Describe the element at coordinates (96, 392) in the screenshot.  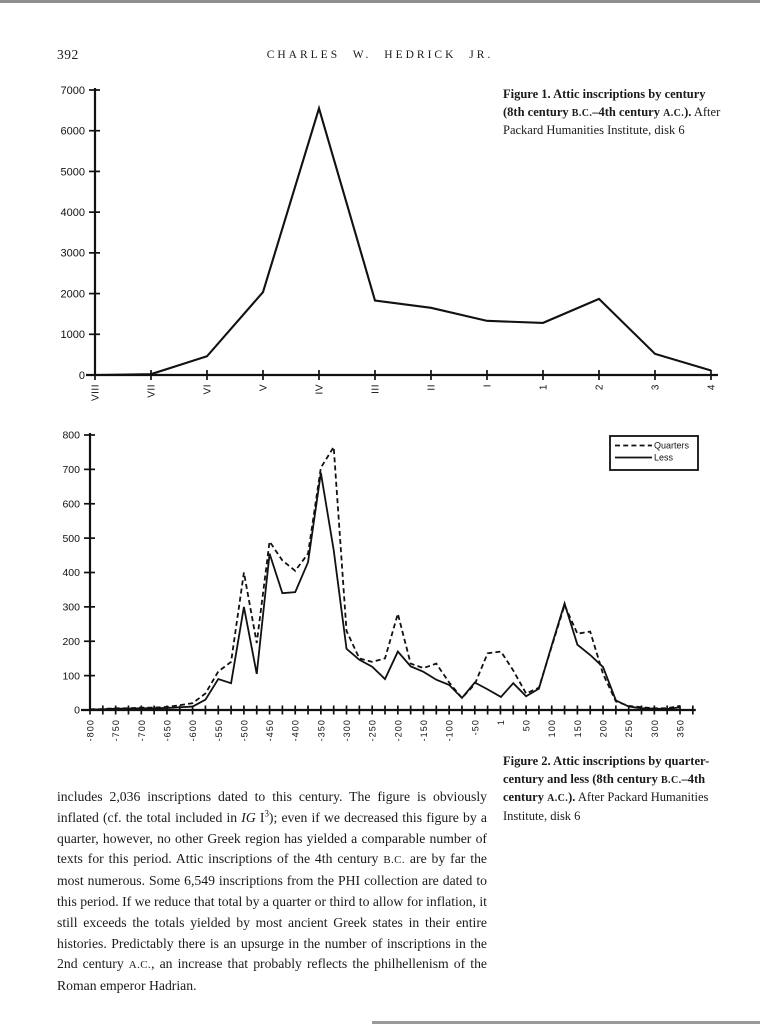
I see `x-tick-label: VIII` at that location.